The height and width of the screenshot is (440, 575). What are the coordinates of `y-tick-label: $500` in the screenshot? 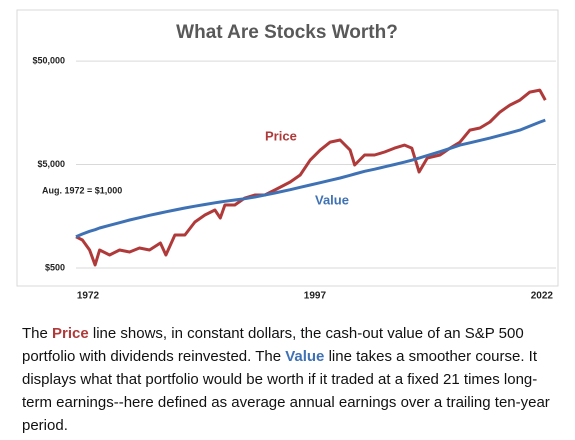 It's located at (55, 267).